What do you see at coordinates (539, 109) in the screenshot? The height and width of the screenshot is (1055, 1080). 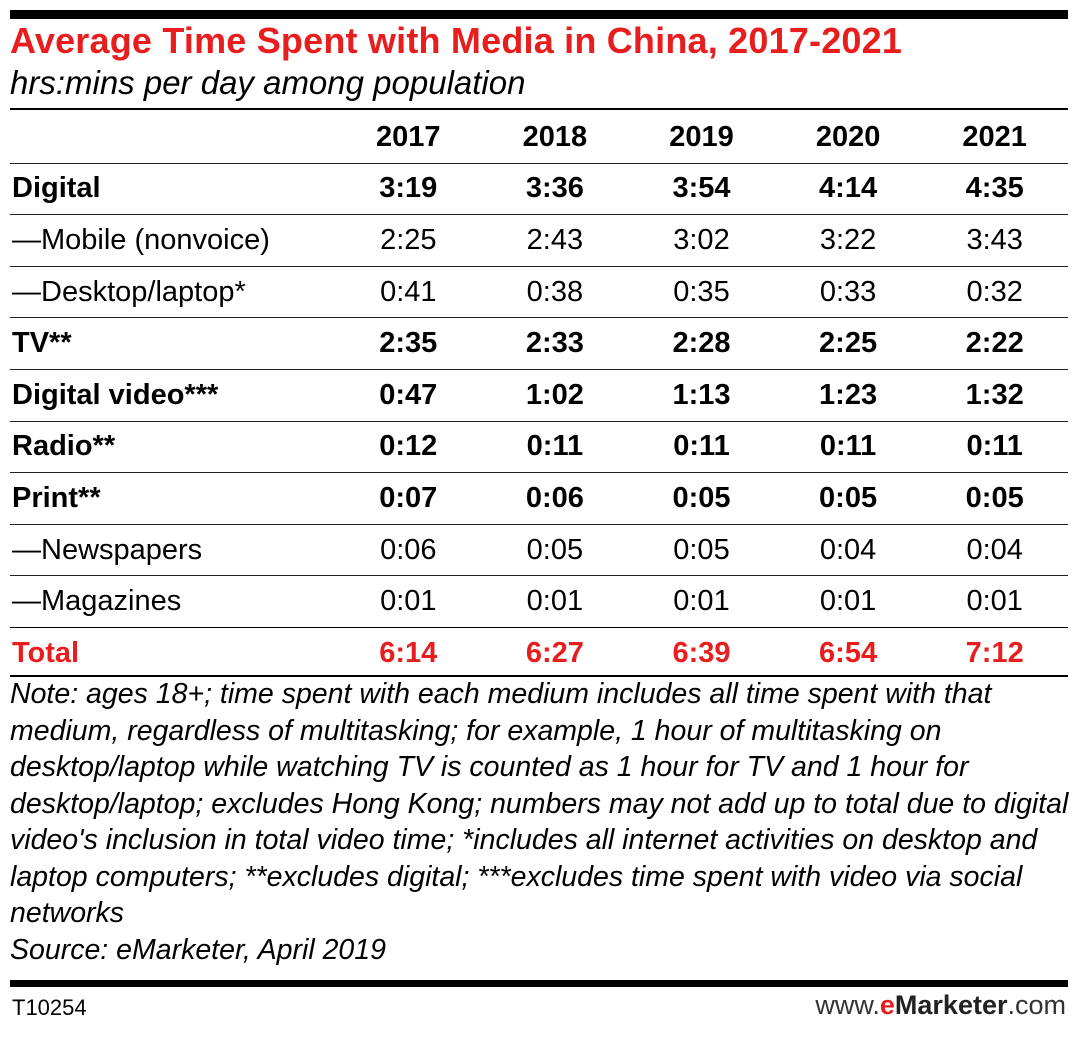 I see `header-rule` at bounding box center [539, 109].